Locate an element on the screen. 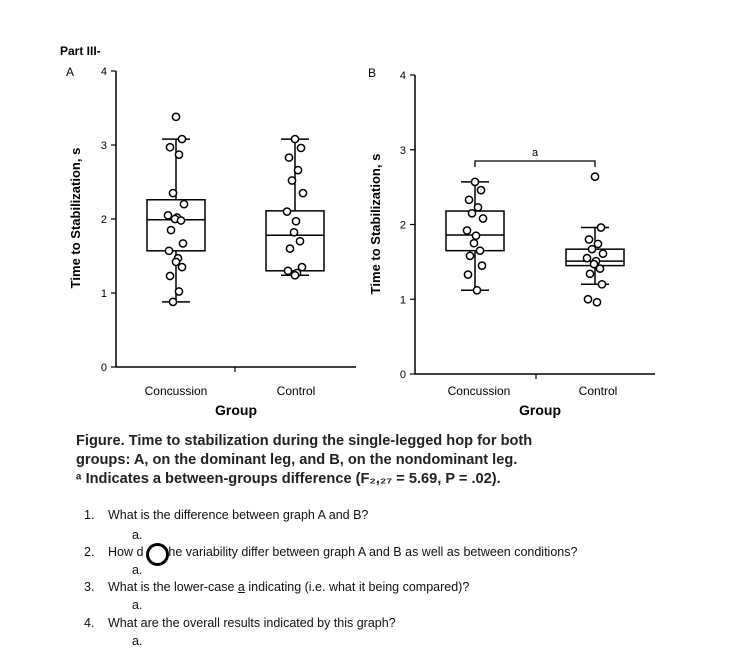  question-3-answer-label: a. is located at coordinates (137, 605).